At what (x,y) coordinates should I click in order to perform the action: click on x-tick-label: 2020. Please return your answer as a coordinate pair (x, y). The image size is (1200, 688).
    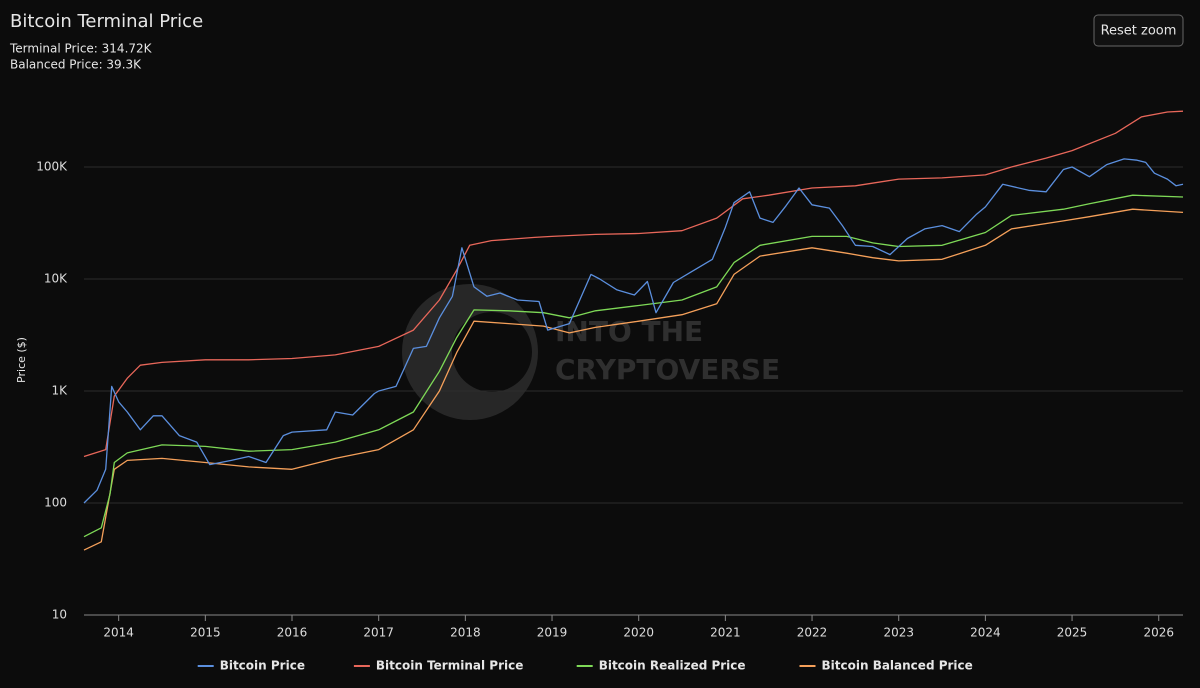
    Looking at the image, I should click on (638, 633).